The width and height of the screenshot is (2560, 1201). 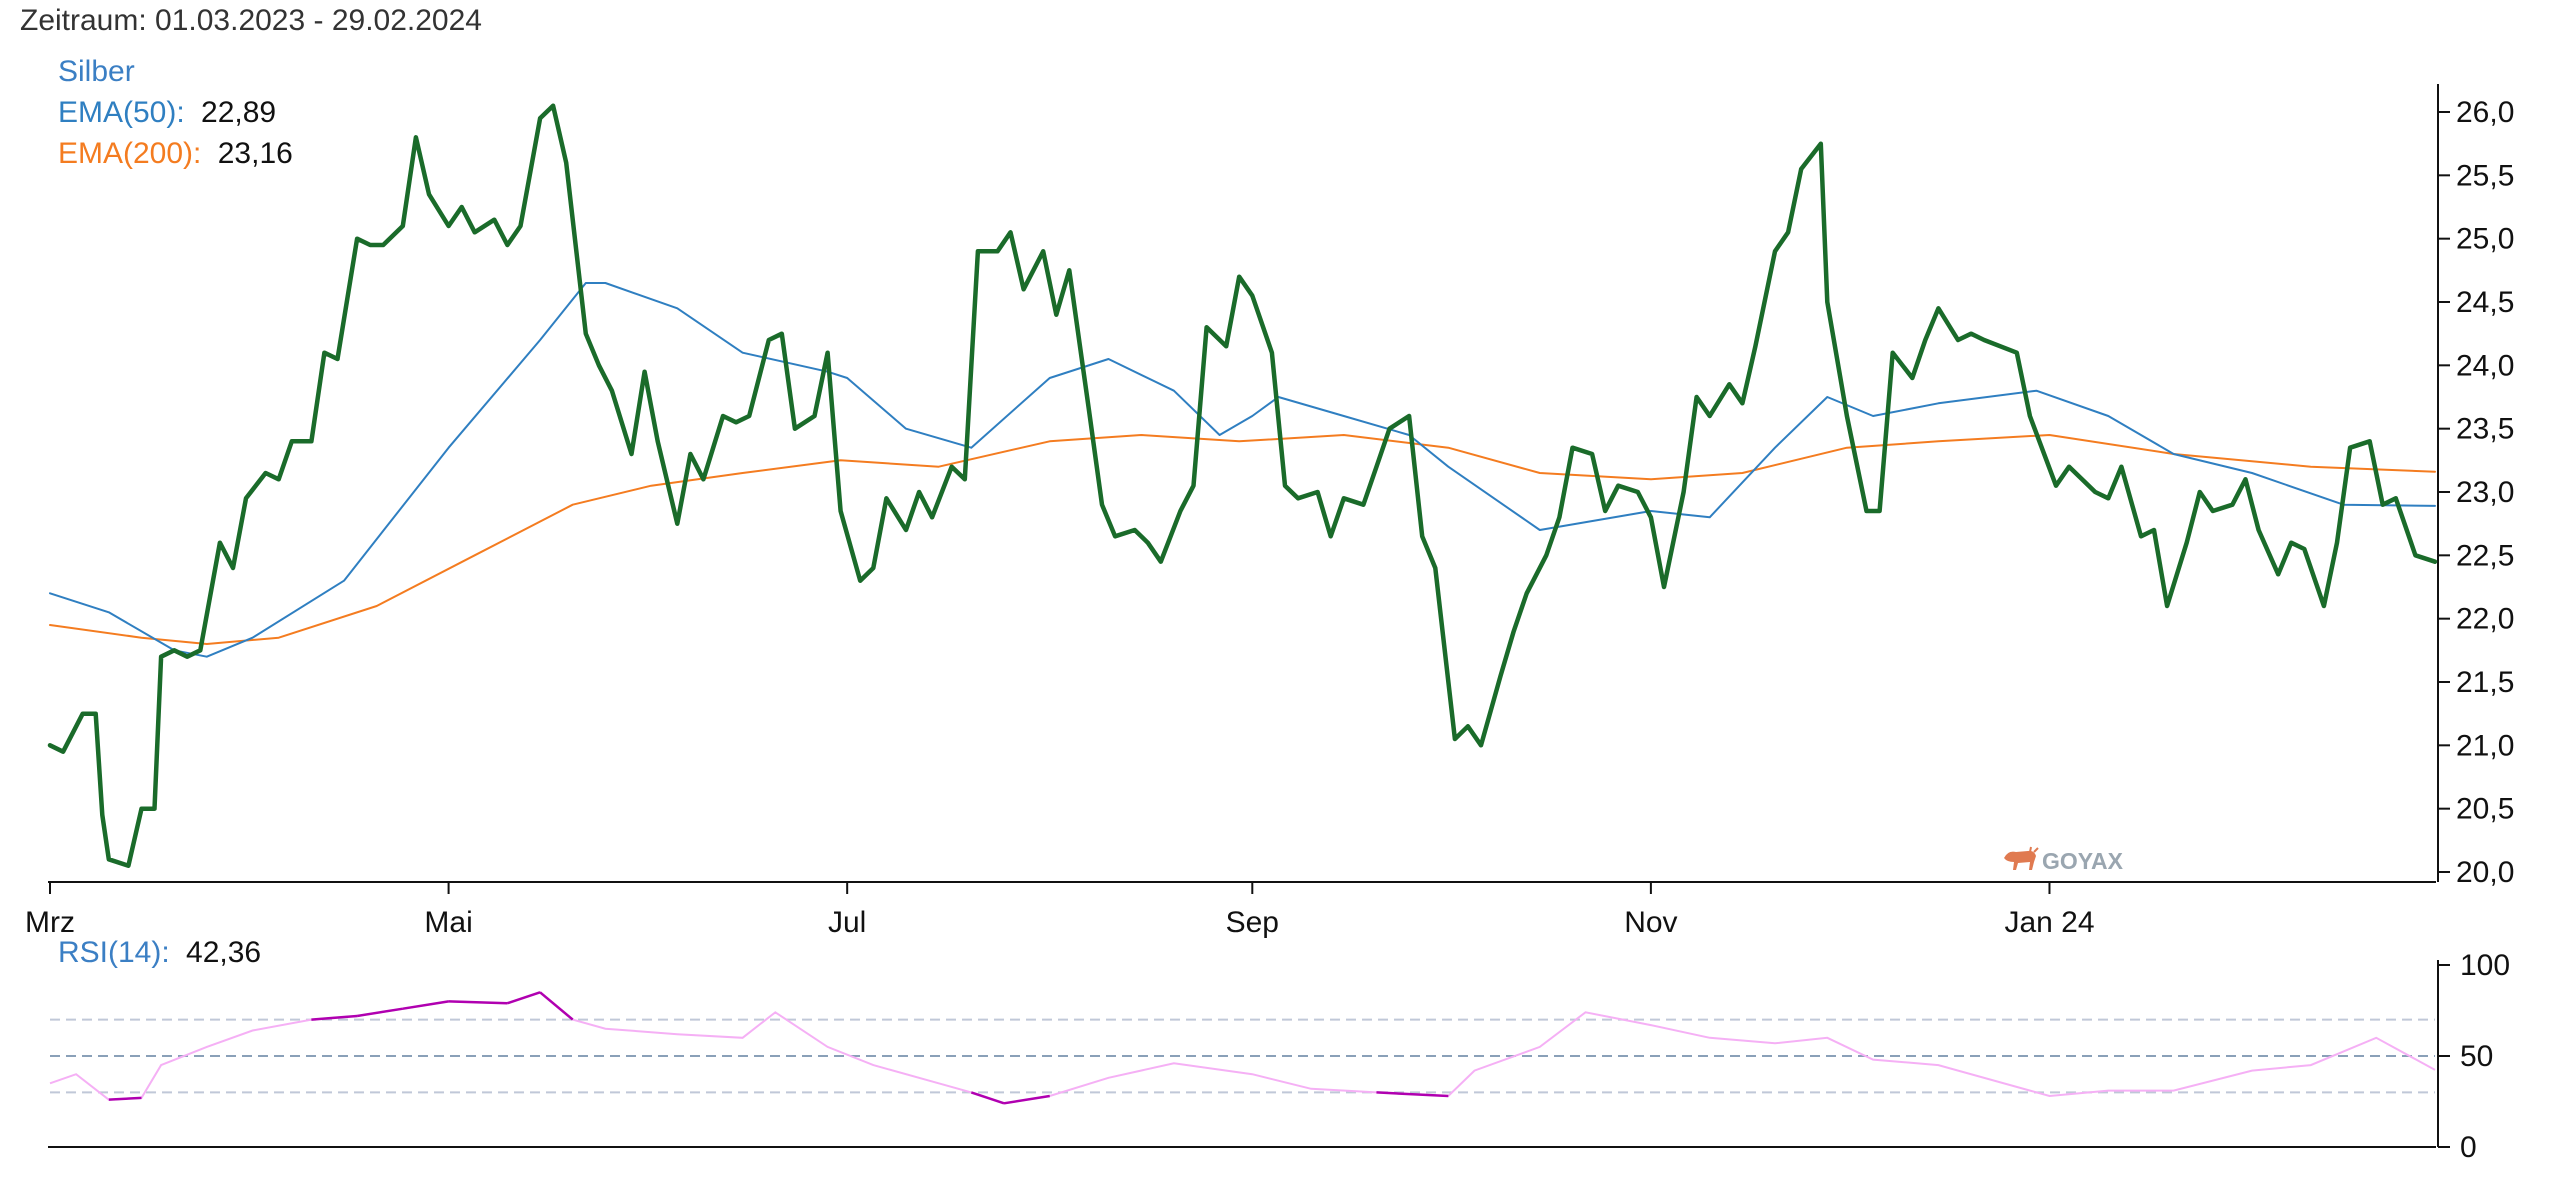 I want to click on x-tick-label: Sep, so click(x=1252, y=922).